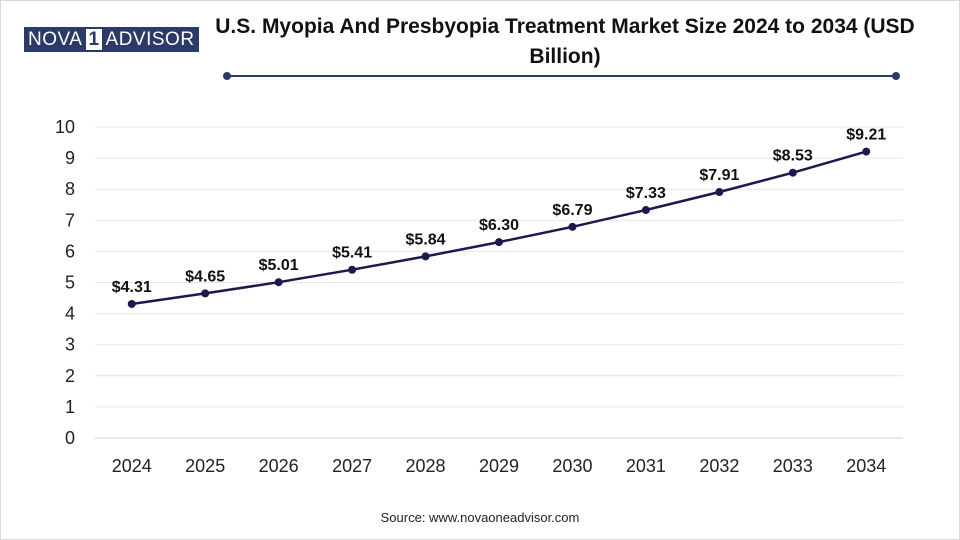 The height and width of the screenshot is (540, 960). Describe the element at coordinates (70, 376) in the screenshot. I see `y-tick-label: 2` at that location.